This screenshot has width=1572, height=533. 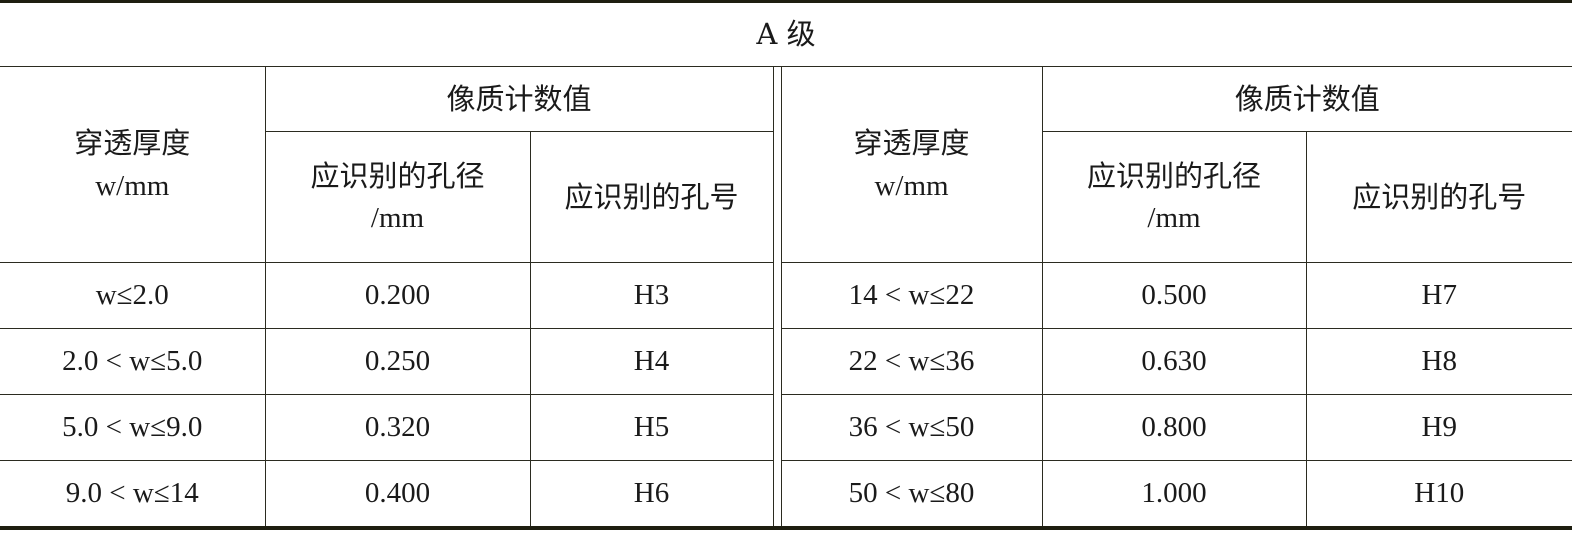 What do you see at coordinates (1174, 427) in the screenshot?
I see `diameter-cell: 0.800` at bounding box center [1174, 427].